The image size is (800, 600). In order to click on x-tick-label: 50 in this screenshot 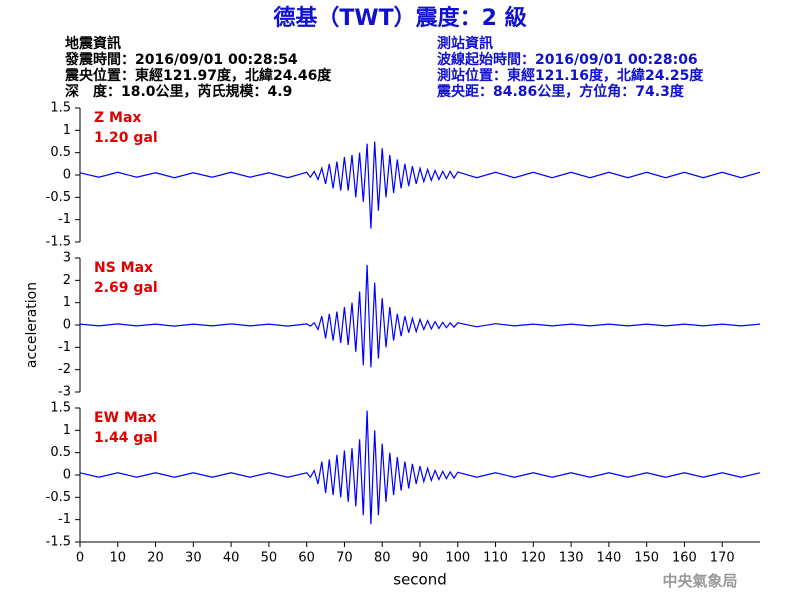, I will do `click(269, 558)`.